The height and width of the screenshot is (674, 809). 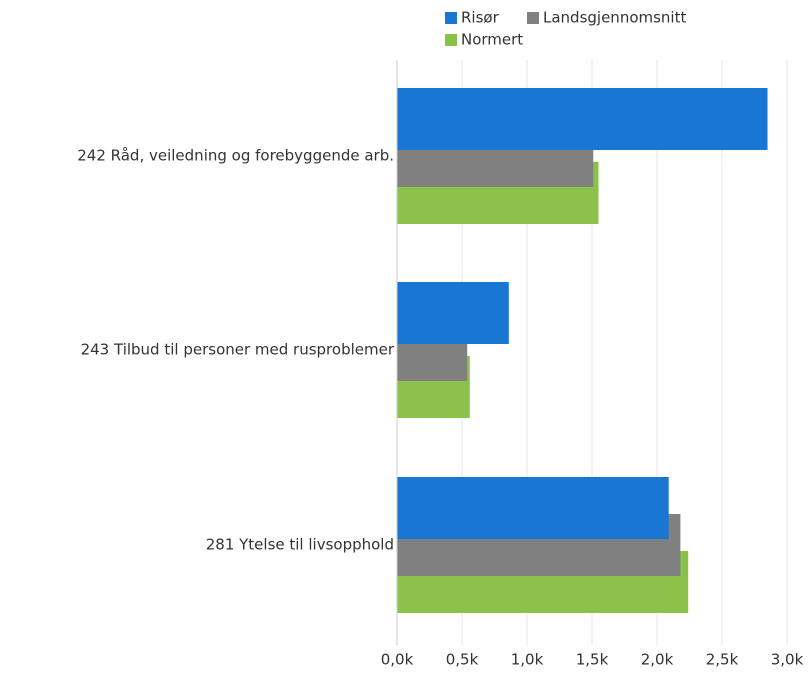 I want to click on x-tick-label: 1,5k, so click(x=592, y=660).